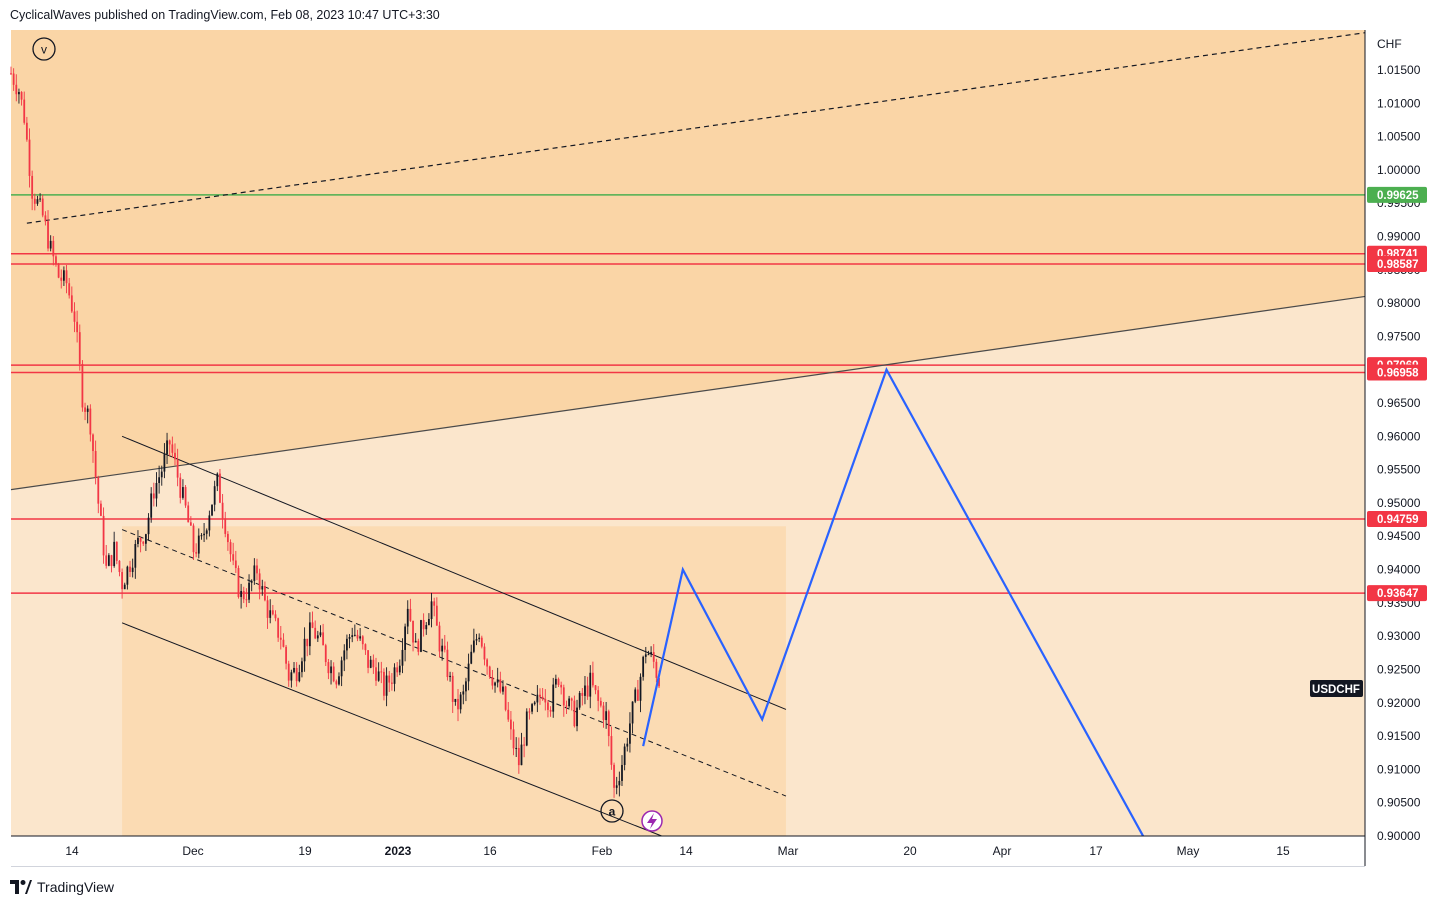 The width and height of the screenshot is (1440, 906). Describe the element at coordinates (398, 851) in the screenshot. I see `x-tick-label: 2023` at that location.